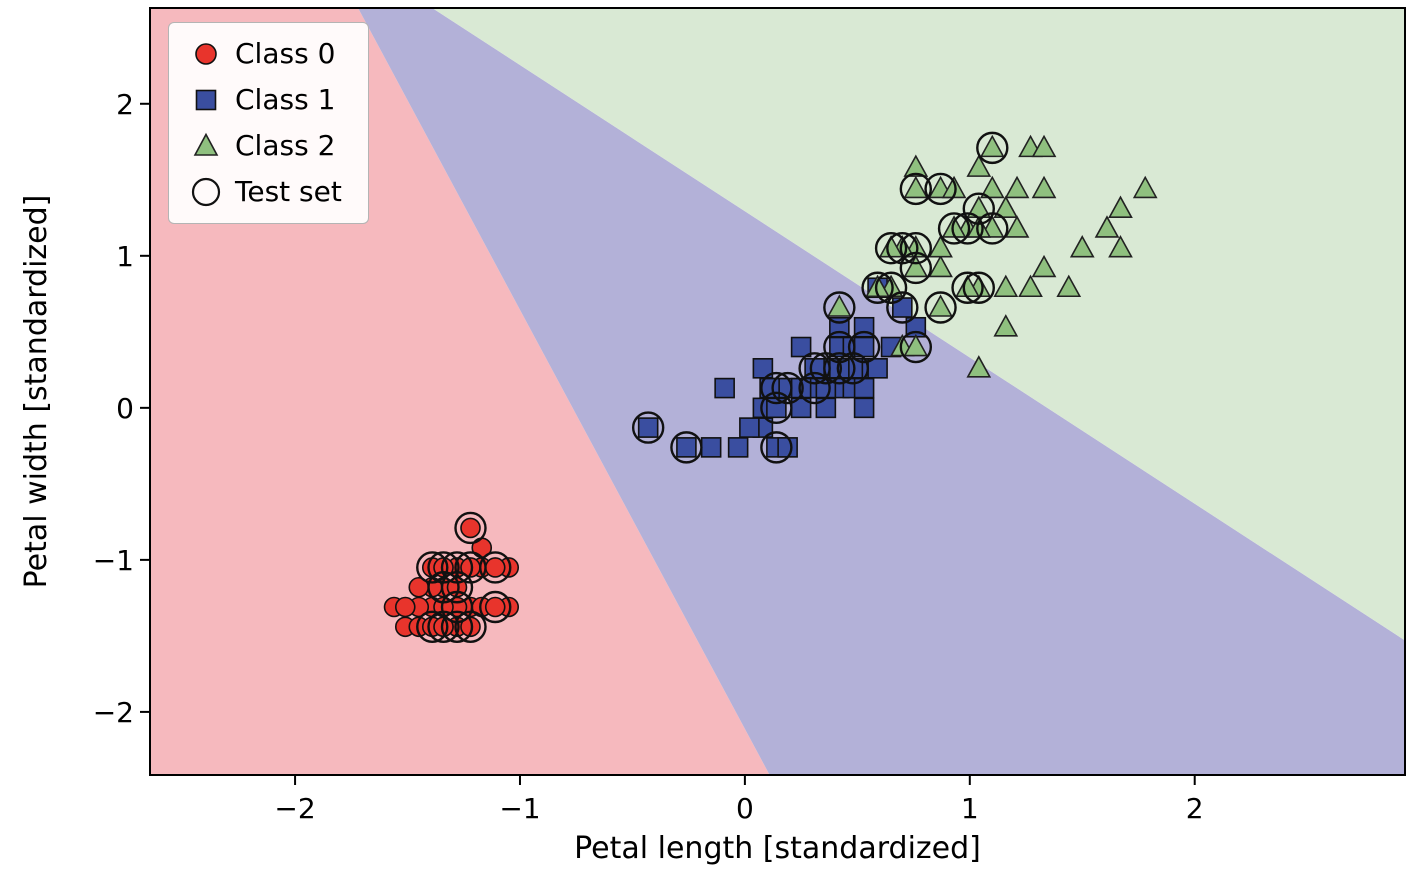 This screenshot has height=876, width=1411. What do you see at coordinates (970, 808) in the screenshot?
I see `x-tick-label: 1` at bounding box center [970, 808].